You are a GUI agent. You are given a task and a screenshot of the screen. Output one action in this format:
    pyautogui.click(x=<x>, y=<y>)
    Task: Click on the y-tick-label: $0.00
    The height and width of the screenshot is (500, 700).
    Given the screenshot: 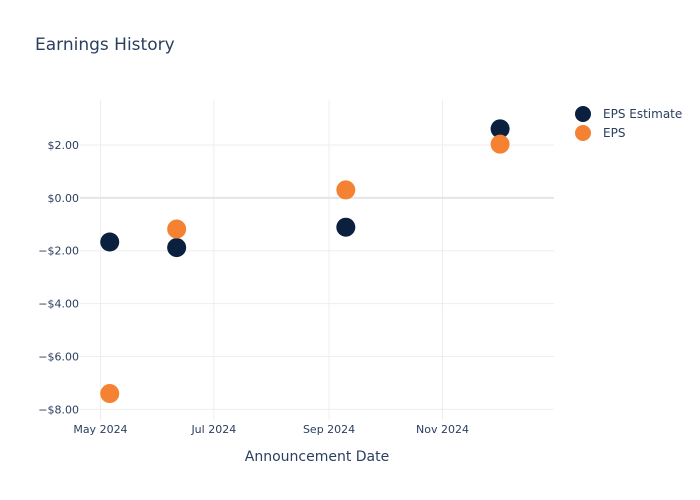 What is the action you would take?
    pyautogui.click(x=64, y=198)
    